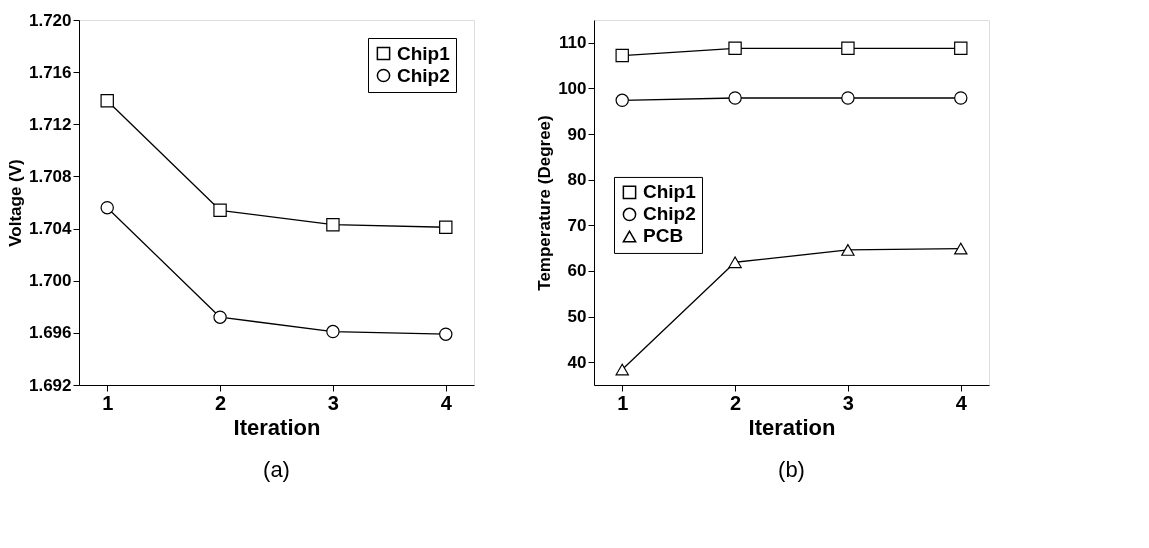  Describe the element at coordinates (577, 180) in the screenshot. I see `y-tick-label: 80` at that location.